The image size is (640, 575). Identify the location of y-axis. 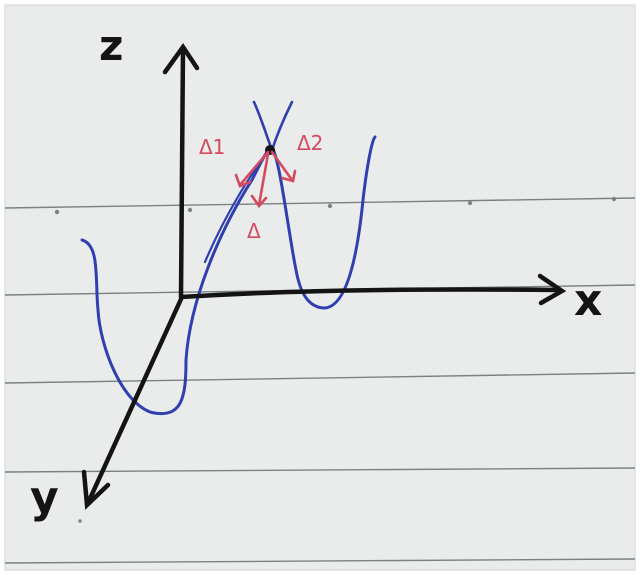
(135, 400).